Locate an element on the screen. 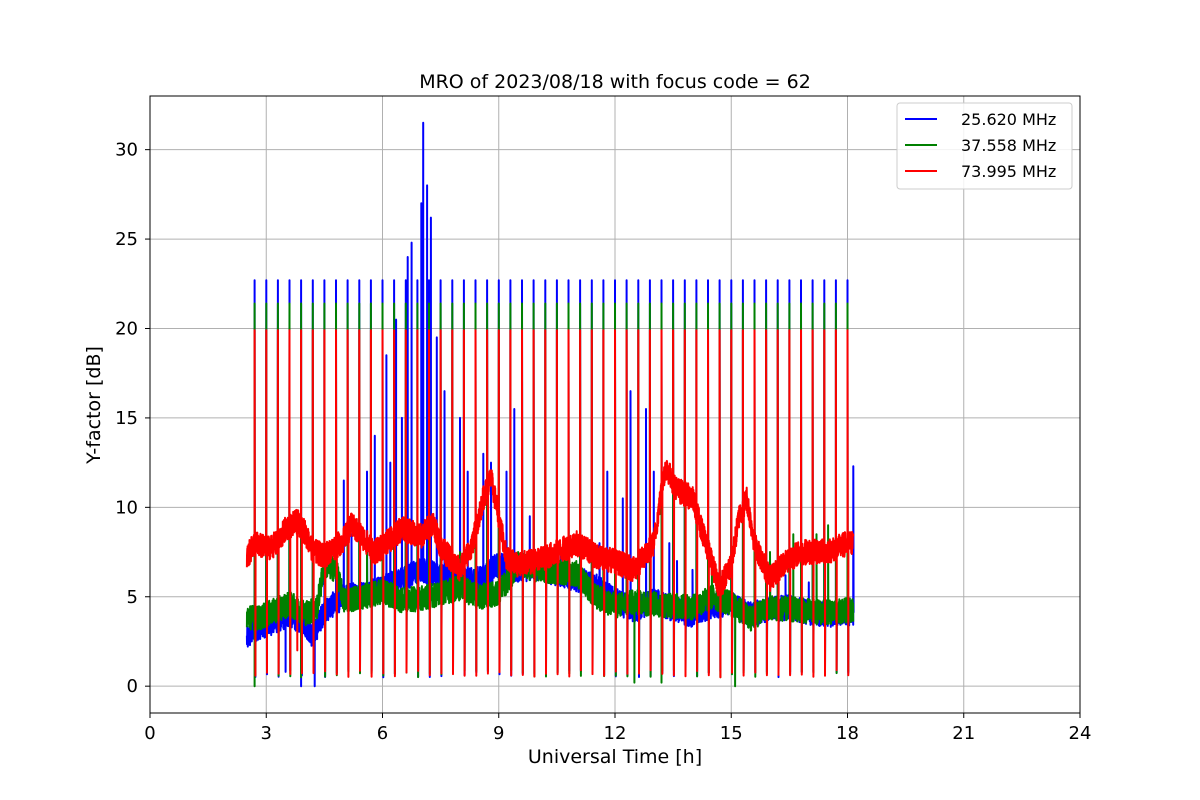 This screenshot has width=1200, height=800. legend-label: 37.558 MHz is located at coordinates (1008, 145).